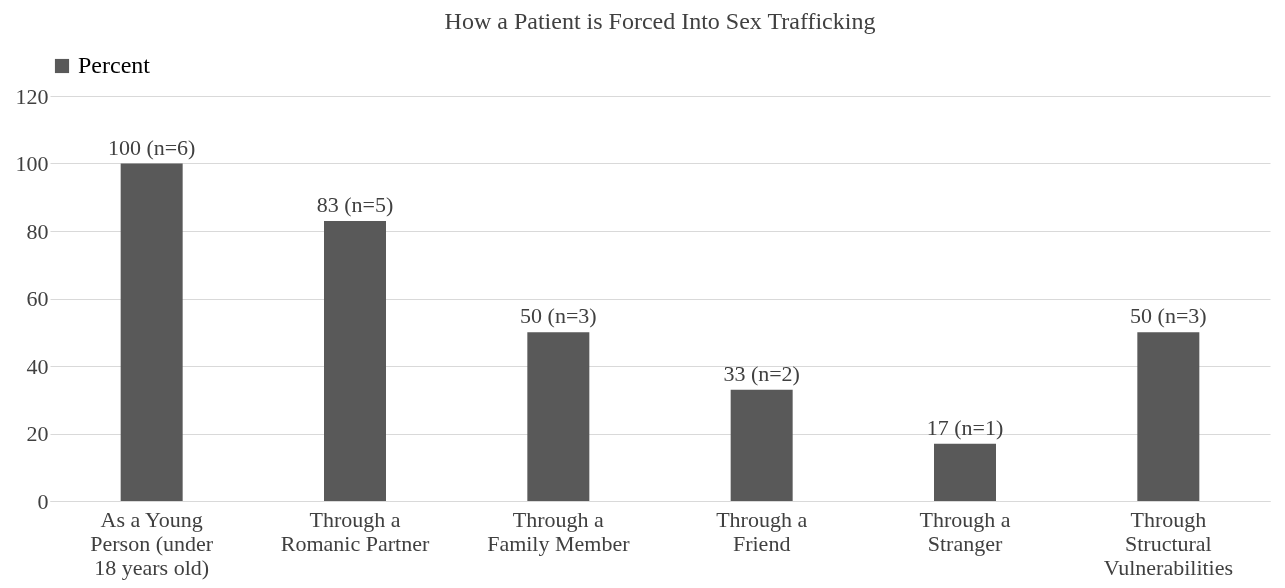  What do you see at coordinates (152, 543) in the screenshot?
I see `x-tick-label: As a Young Person (under 18 years old)` at bounding box center [152, 543].